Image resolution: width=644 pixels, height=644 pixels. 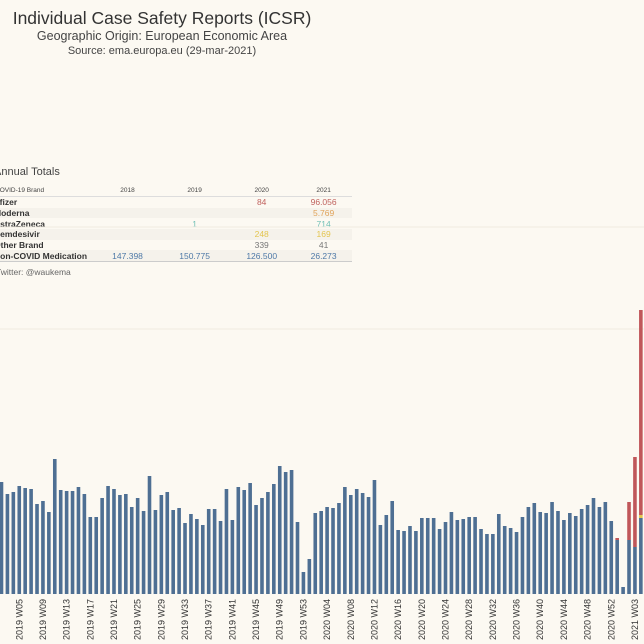 I want to click on table-row: Moderna 5.769, so click(x=176, y=213).